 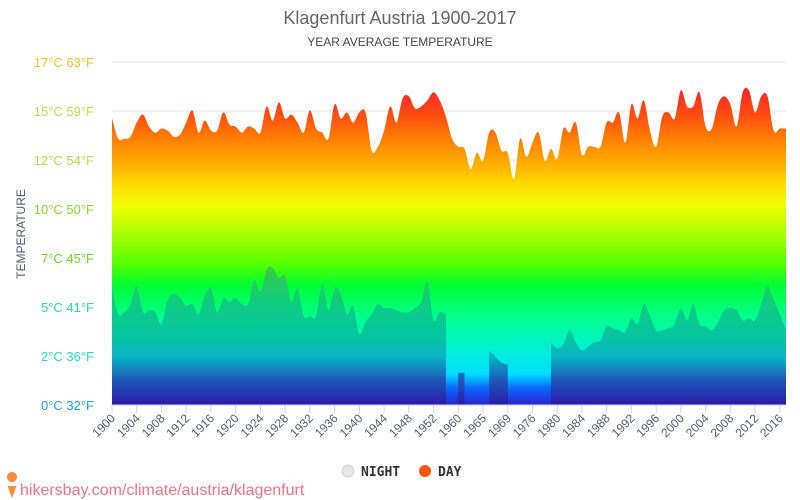 I want to click on source-link: hikersbay.com/climate/austria/klagenfurt, so click(x=156, y=485).